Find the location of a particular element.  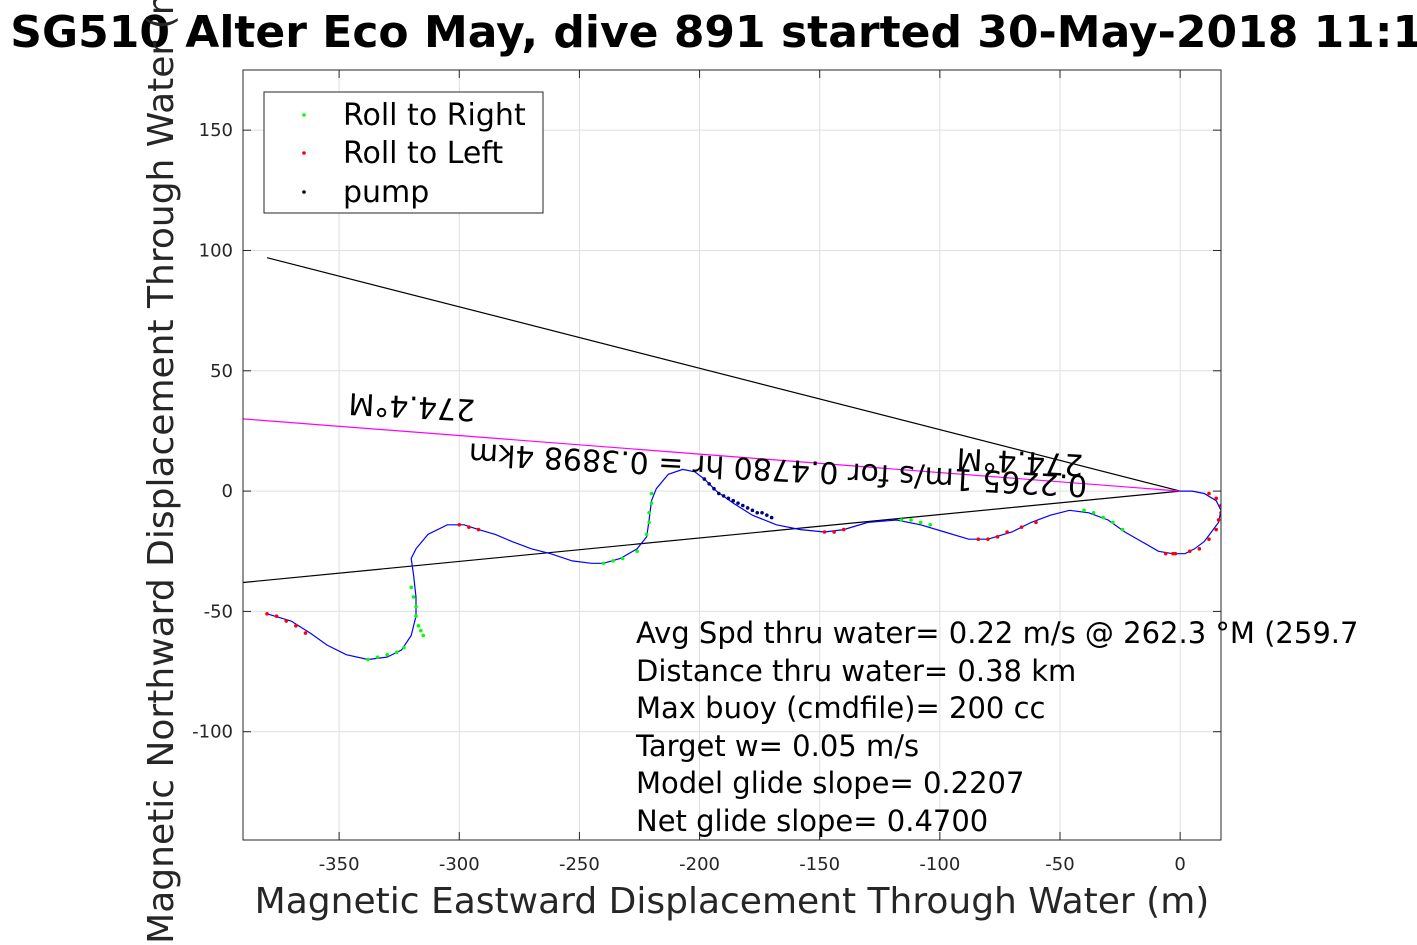

legend-box is located at coordinates (403, 152).